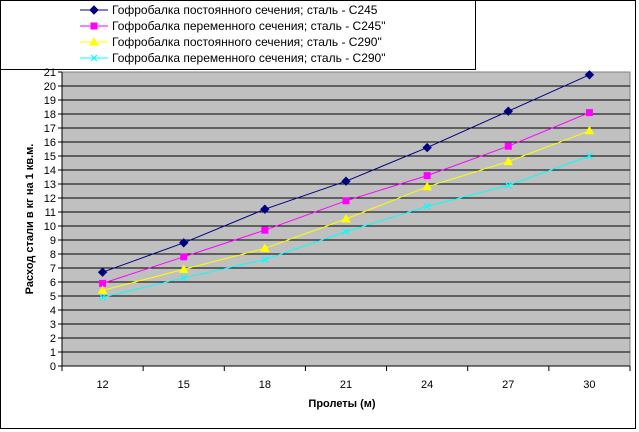 The width and height of the screenshot is (639, 432). What do you see at coordinates (50, 171) in the screenshot?
I see `y-tick-label: 14` at bounding box center [50, 171].